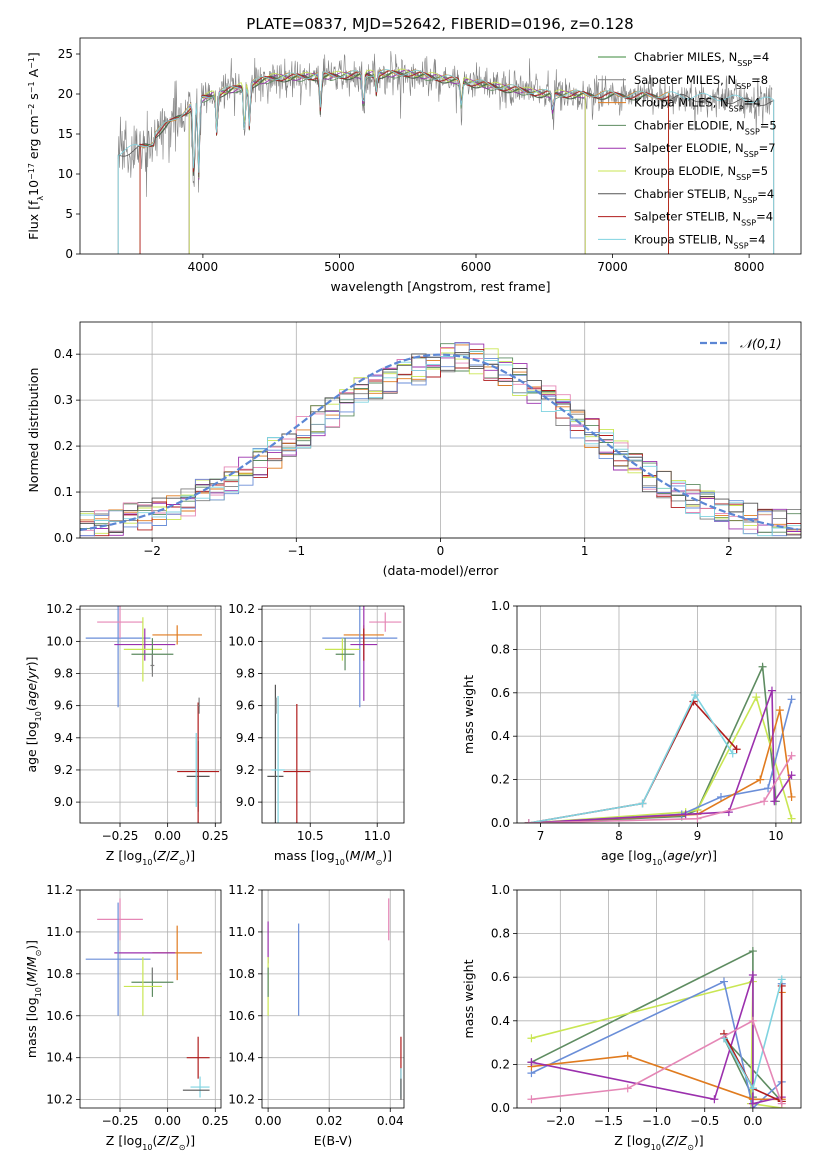 The width and height of the screenshot is (819, 1170). I want to click on axes-frame, so click(150, 714).